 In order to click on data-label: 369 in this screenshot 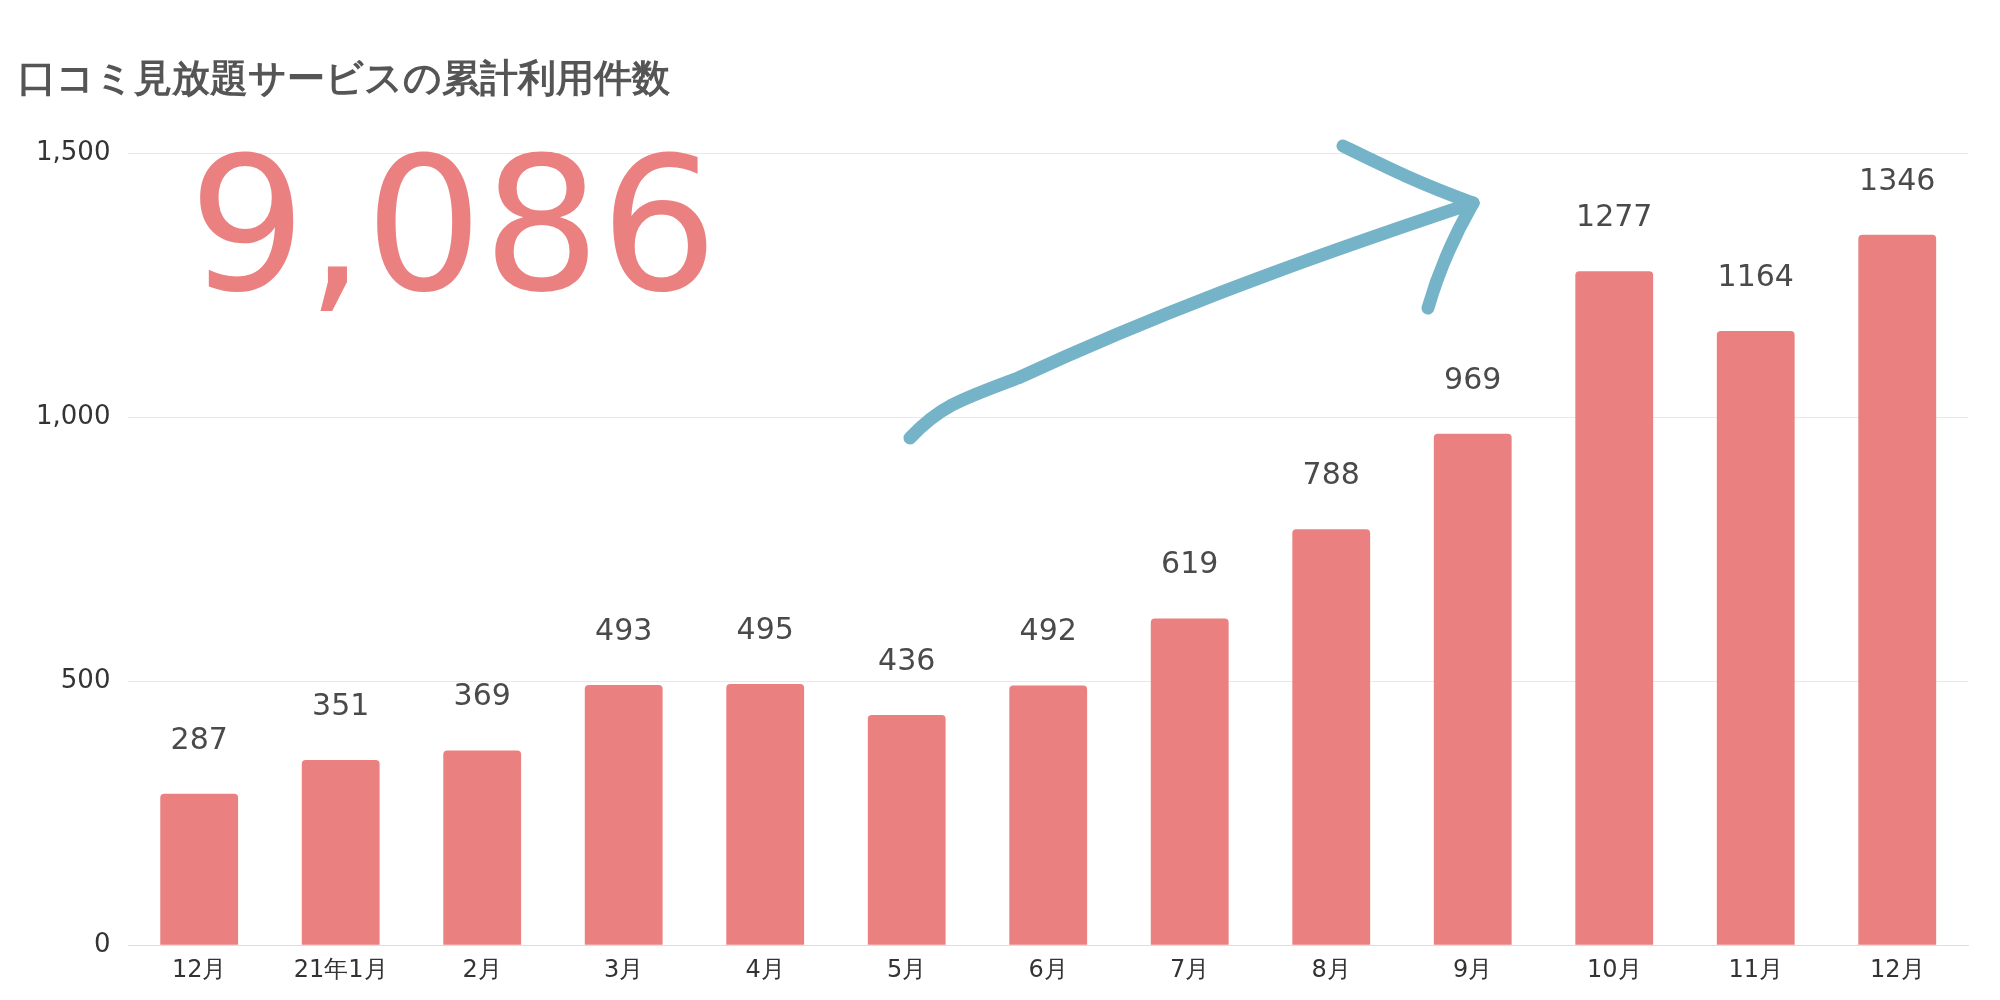, I will do `click(482, 695)`.